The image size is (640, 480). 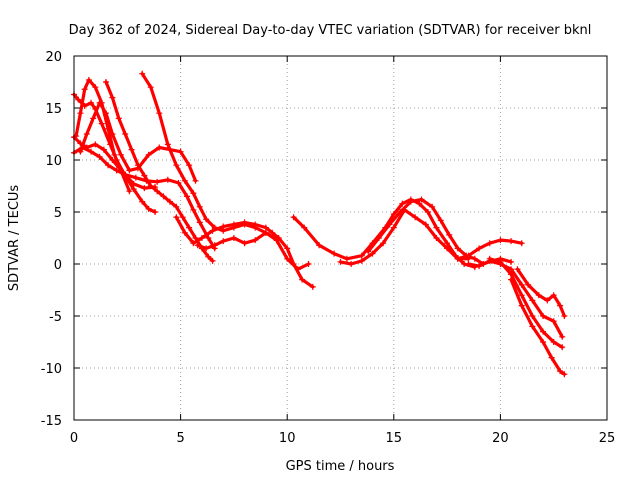 I want to click on y-tick-label: 5, so click(x=58, y=213).